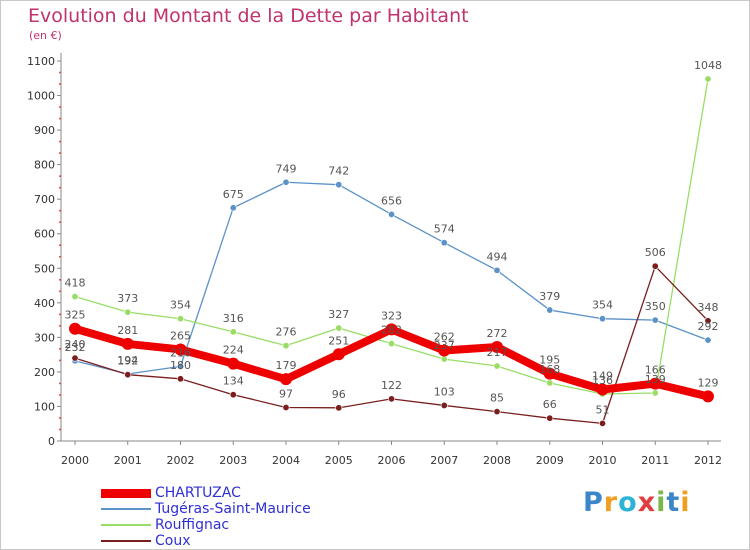 Image resolution: width=750 pixels, height=550 pixels. Describe the element at coordinates (44, 165) in the screenshot. I see `y-tick-label: 800` at that location.